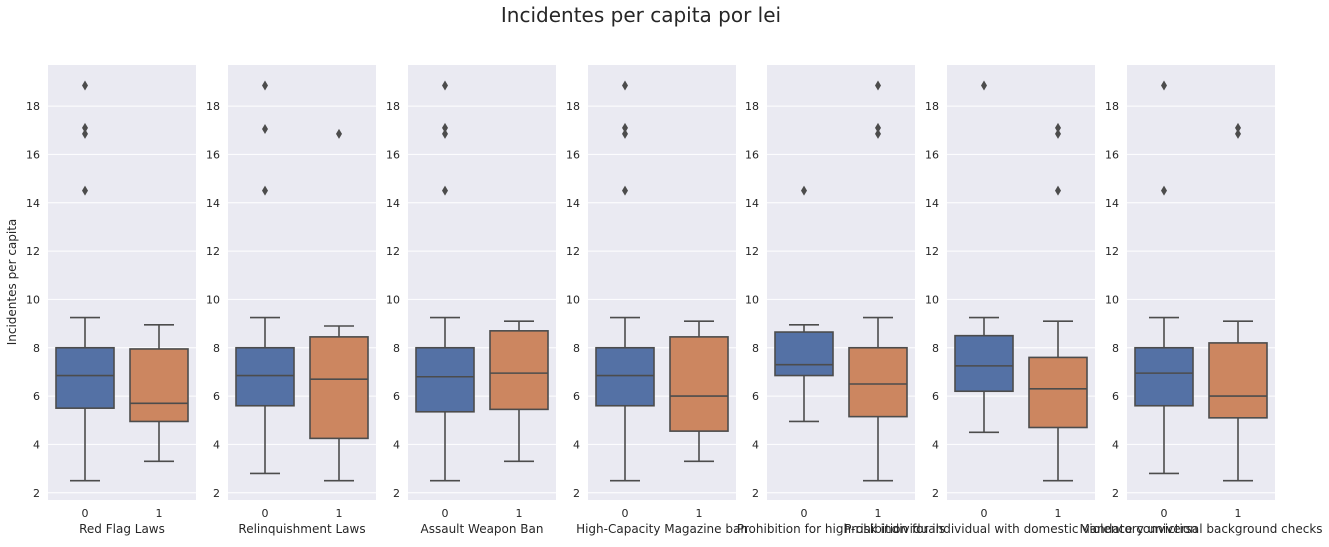 This screenshot has width=1329, height=547. What do you see at coordinates (291, 300) in the screenshot?
I see `panel-2: 2 4 6 8 10 12 14 16 18 0 1 Relinquishment Laws` at bounding box center [291, 300].